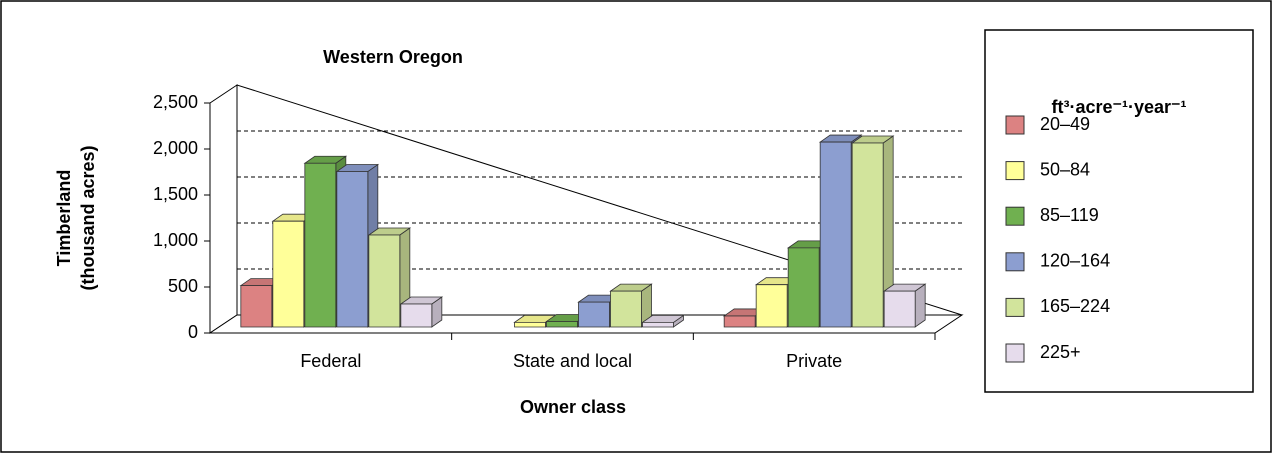 This screenshot has width=1272, height=453. Describe the element at coordinates (193, 332) in the screenshot. I see `y-tick-label: 0` at that location.